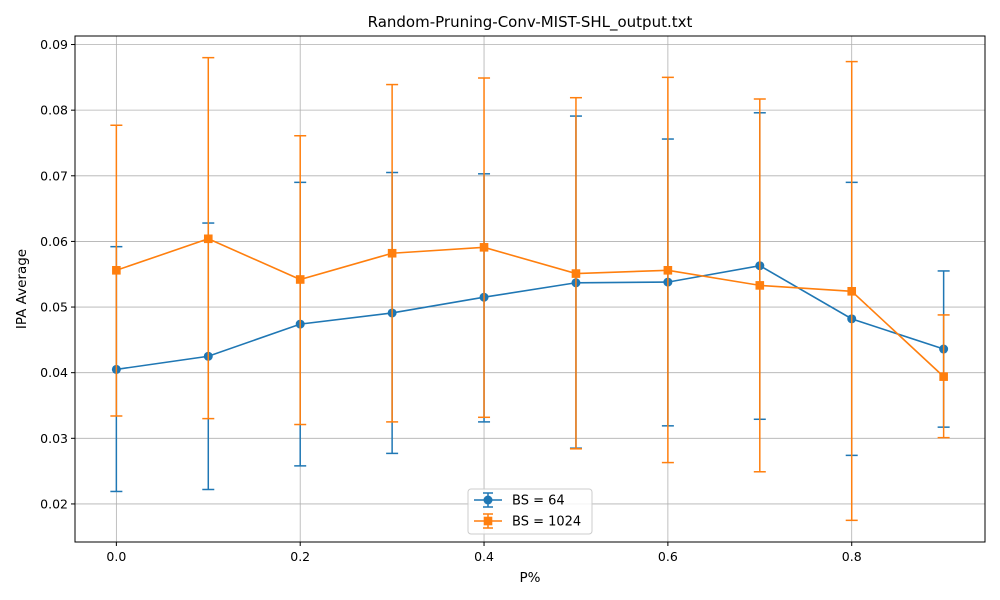 Image resolution: width=1000 pixels, height=600 pixels. Describe the element at coordinates (538, 501) in the screenshot. I see `legend-label: BS = 64` at that location.